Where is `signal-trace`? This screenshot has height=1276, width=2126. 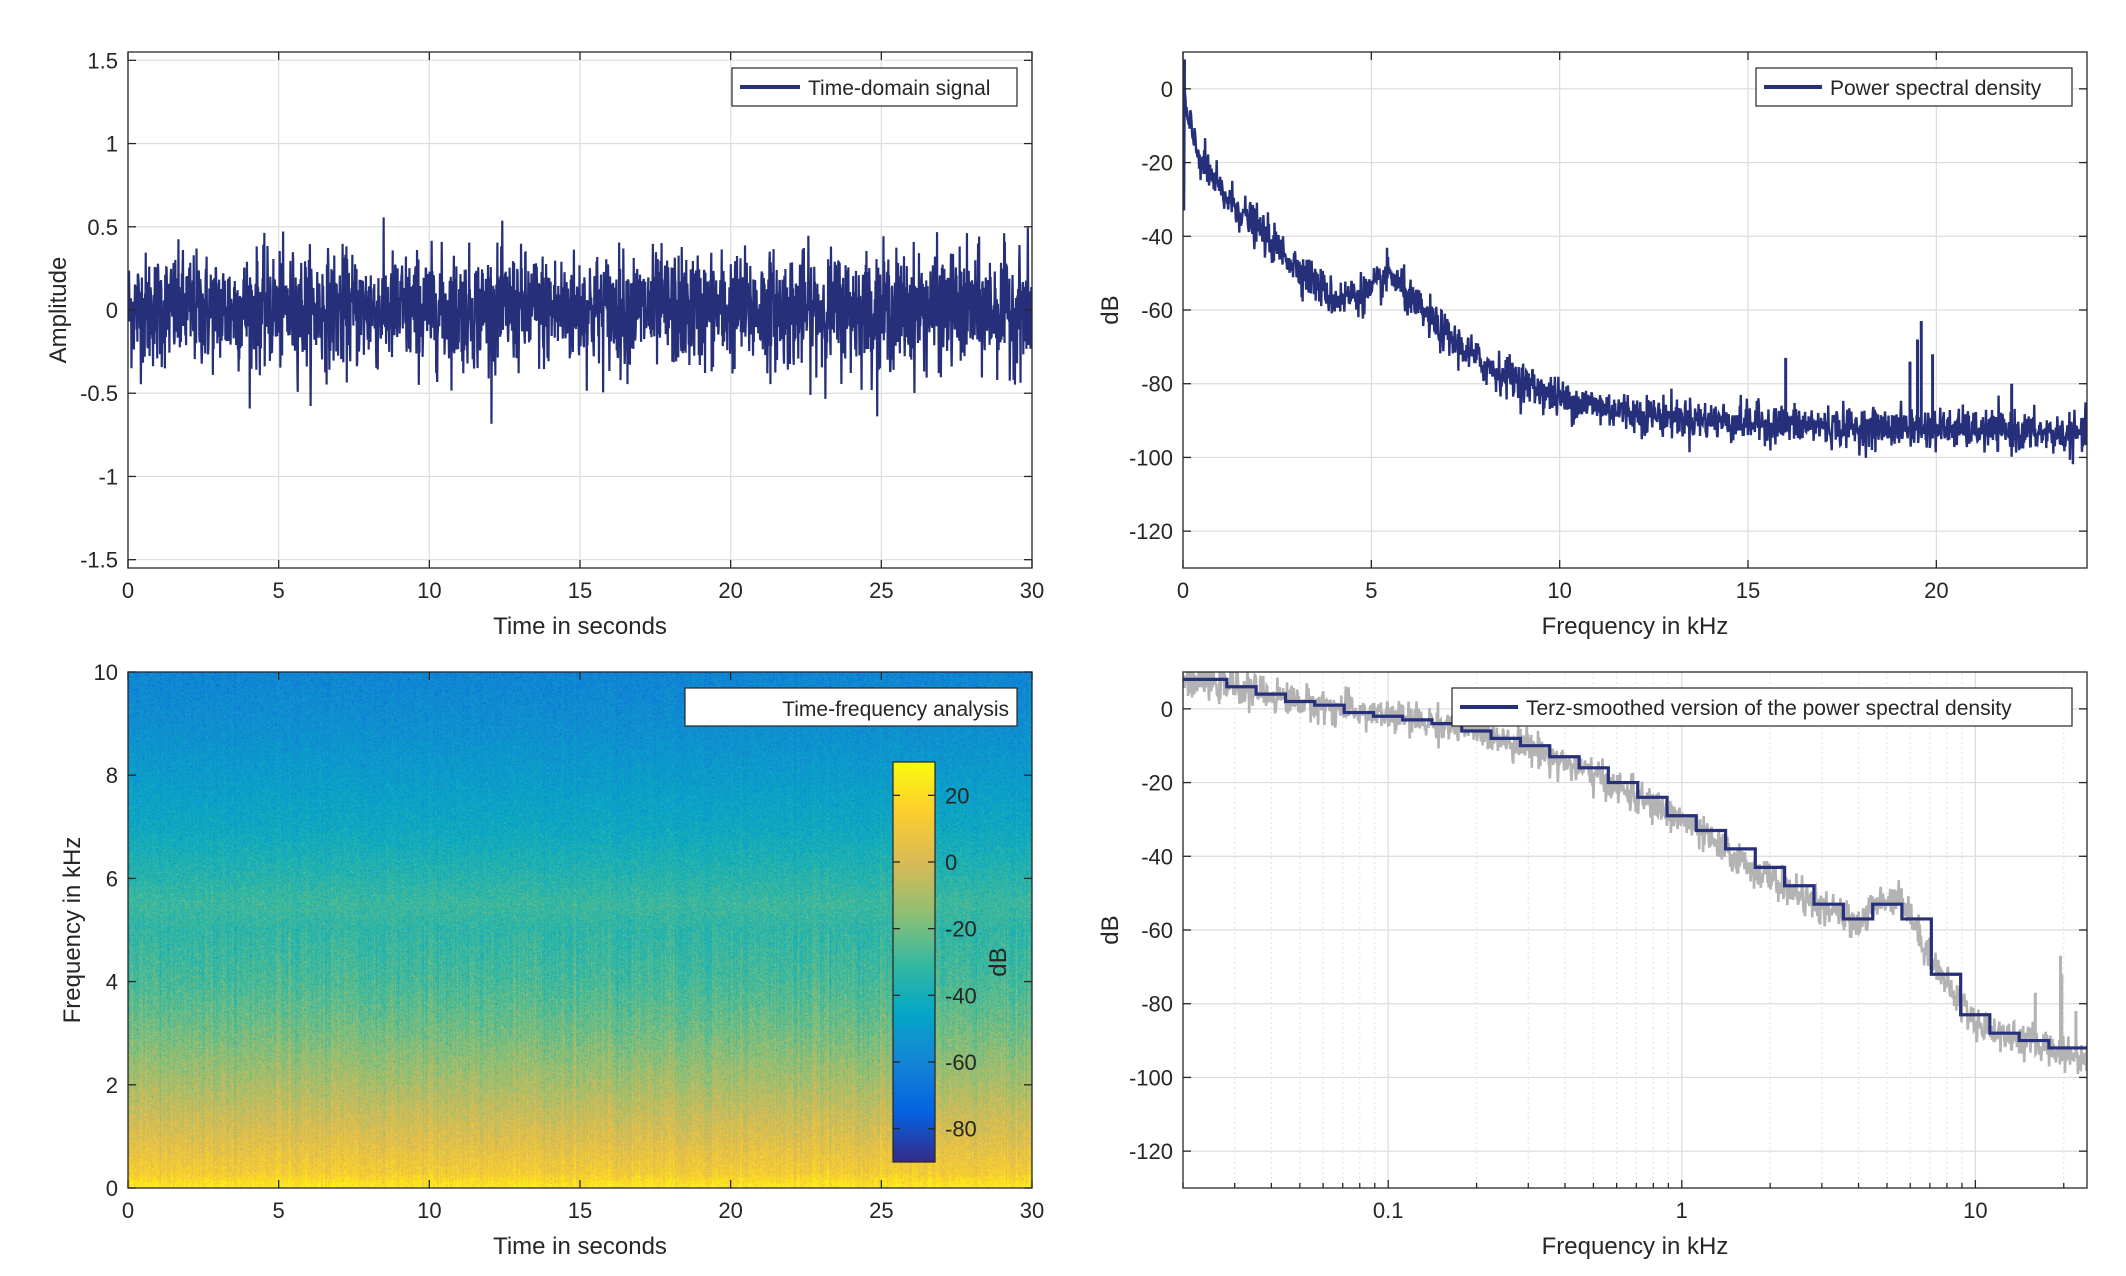 signal-trace is located at coordinates (580, 320).